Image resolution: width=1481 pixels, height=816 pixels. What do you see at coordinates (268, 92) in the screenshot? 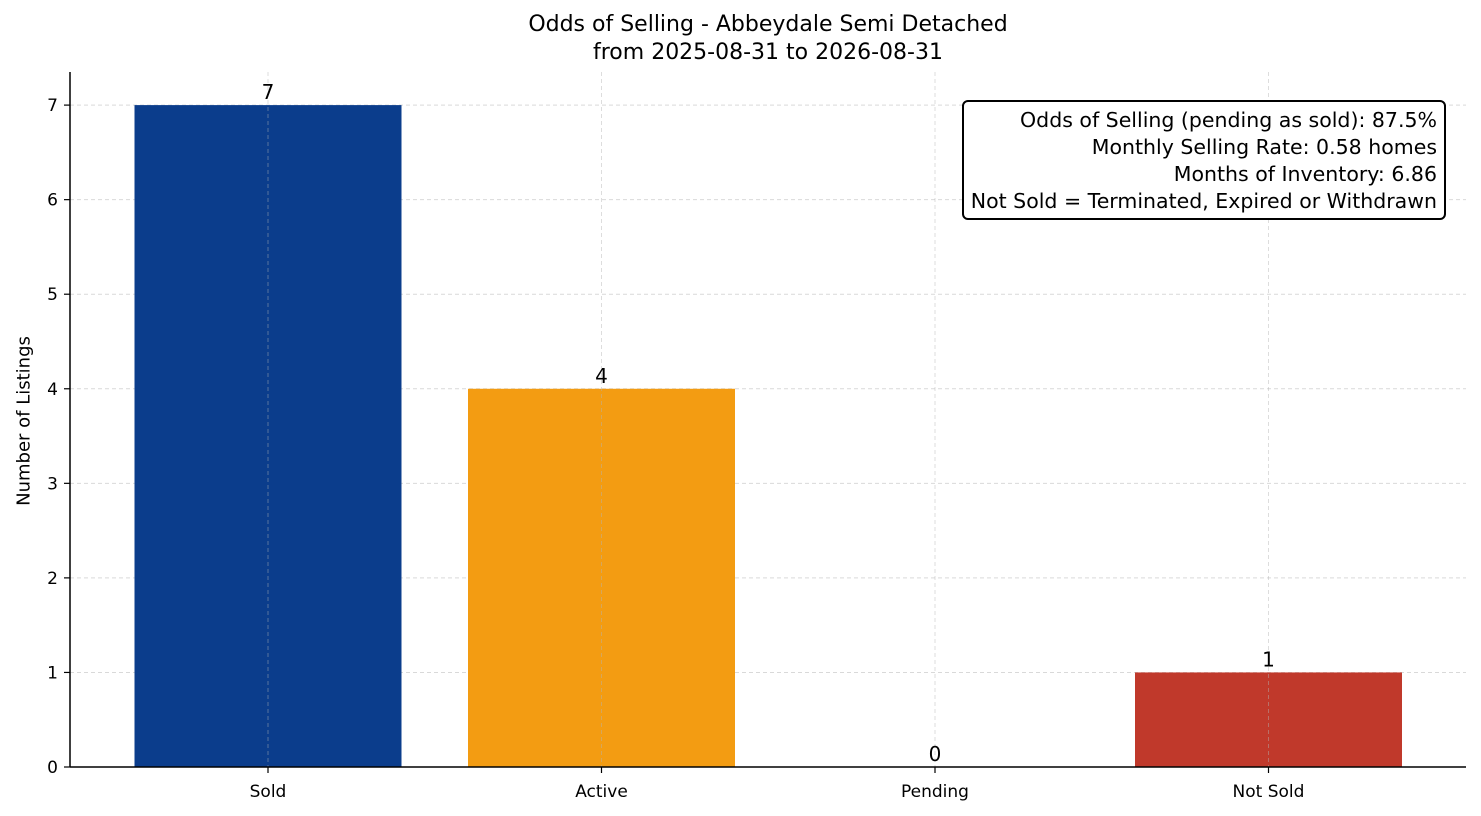
I see `bar-value-label: 7` at bounding box center [268, 92].